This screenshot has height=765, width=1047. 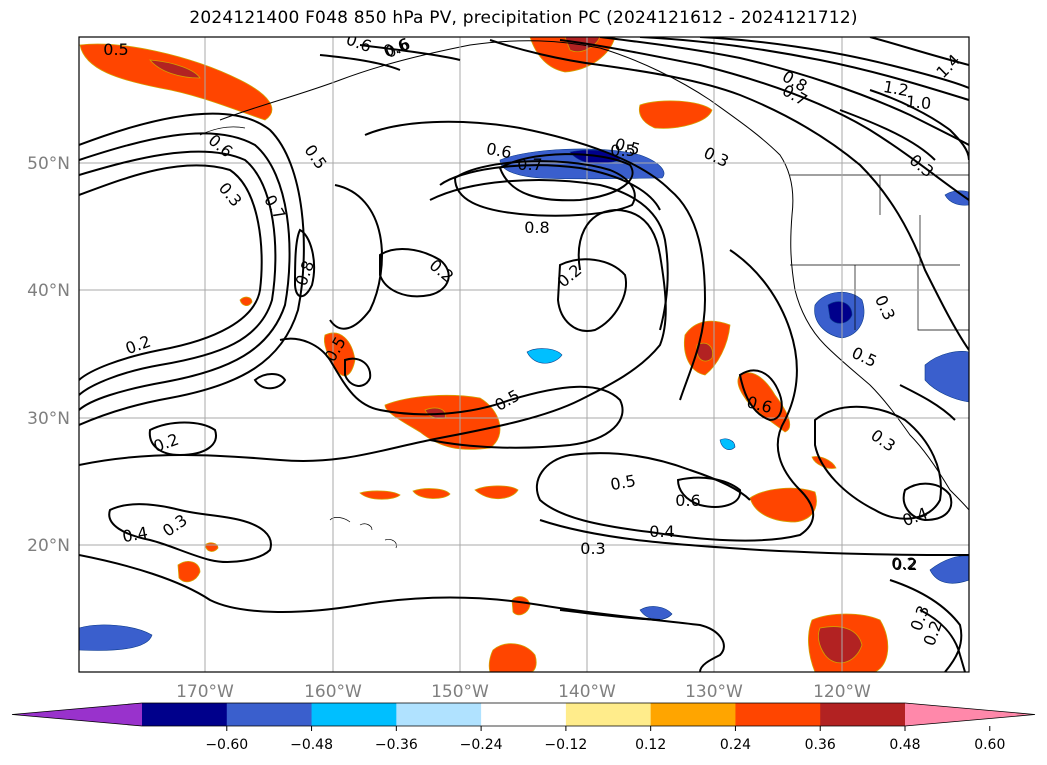 I want to click on lon-tick-label: 170°W, so click(x=205, y=692).